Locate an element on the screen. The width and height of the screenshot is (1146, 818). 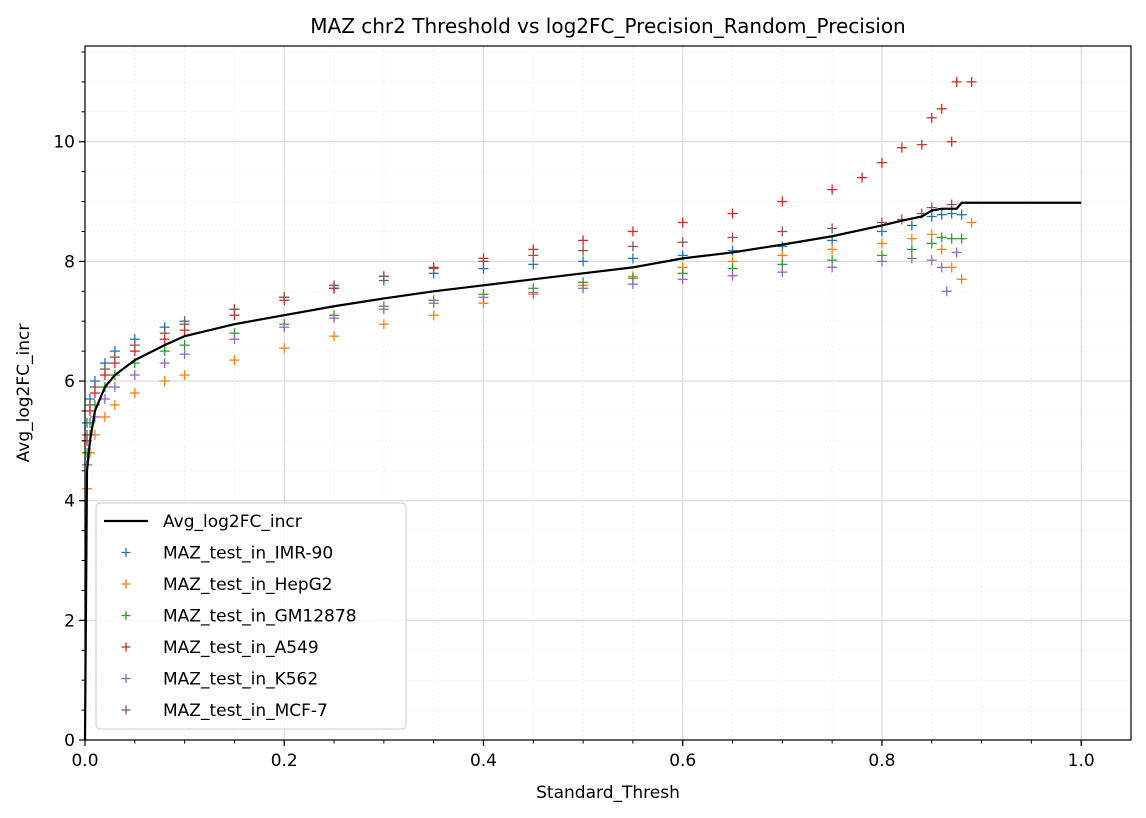
y-tick-label: 10 is located at coordinates (64, 143).